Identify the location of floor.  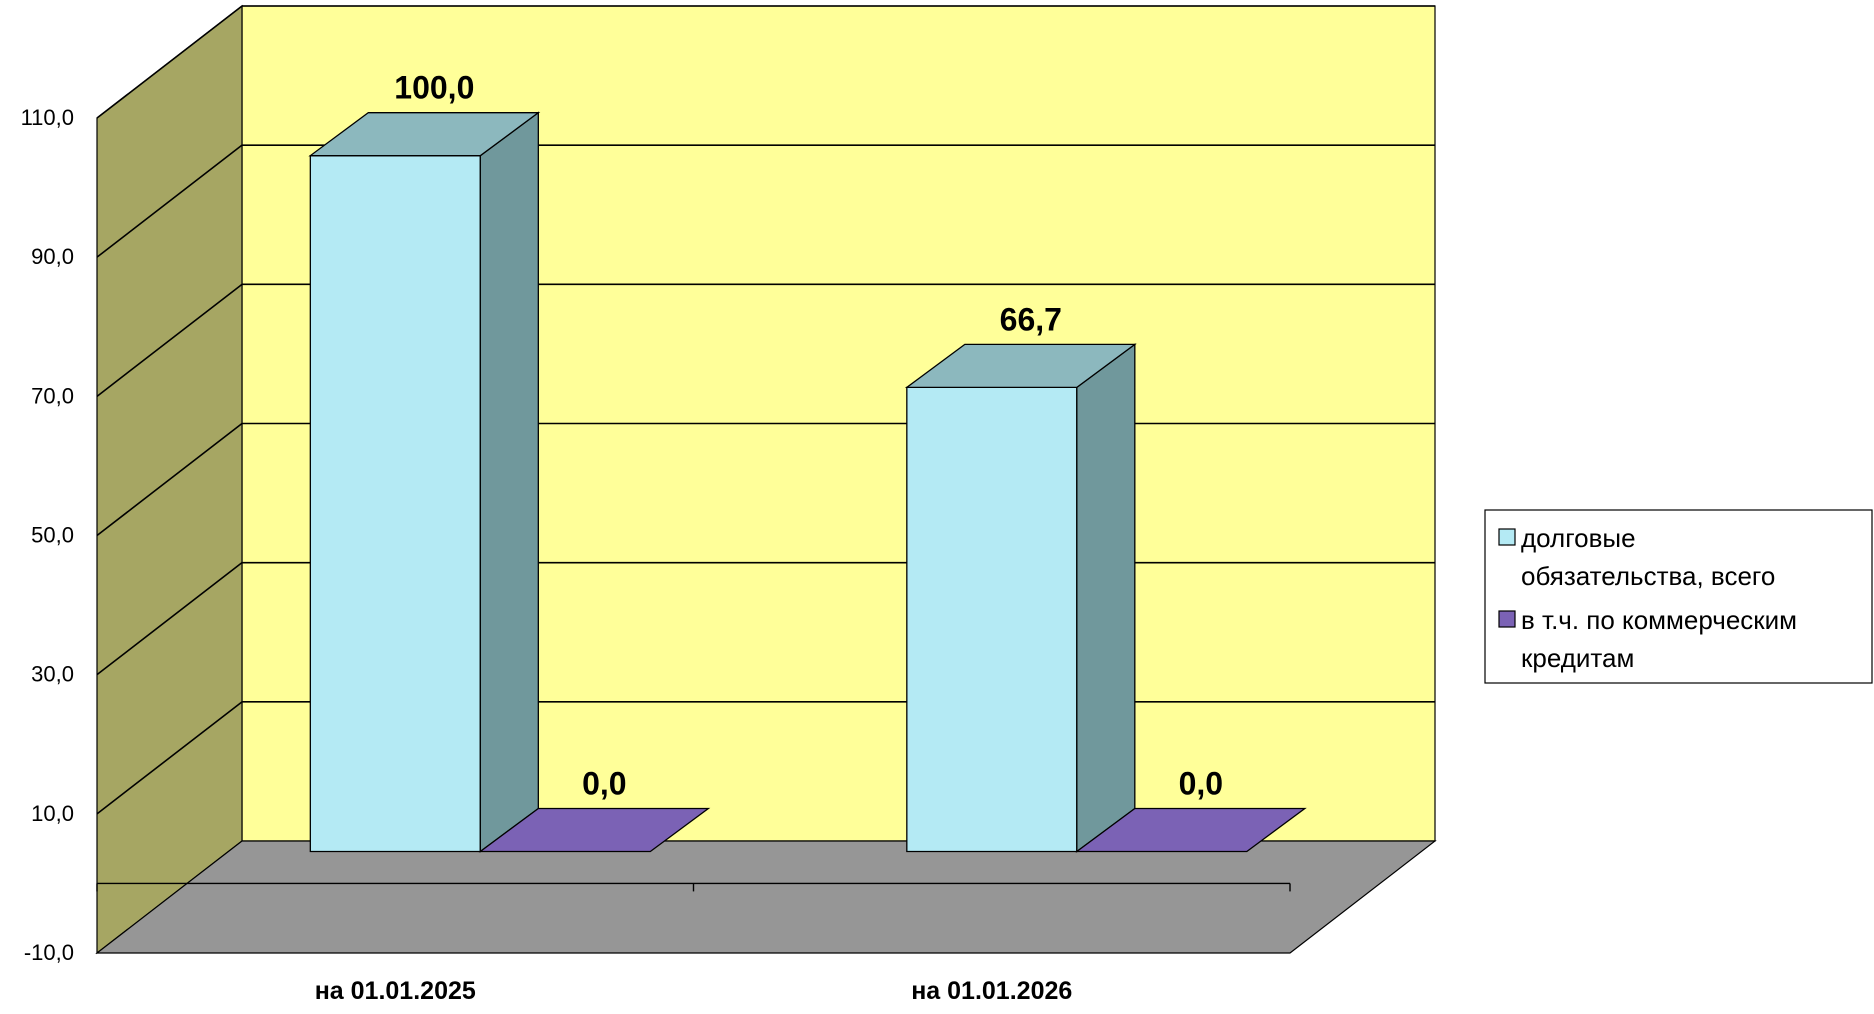
(766, 897).